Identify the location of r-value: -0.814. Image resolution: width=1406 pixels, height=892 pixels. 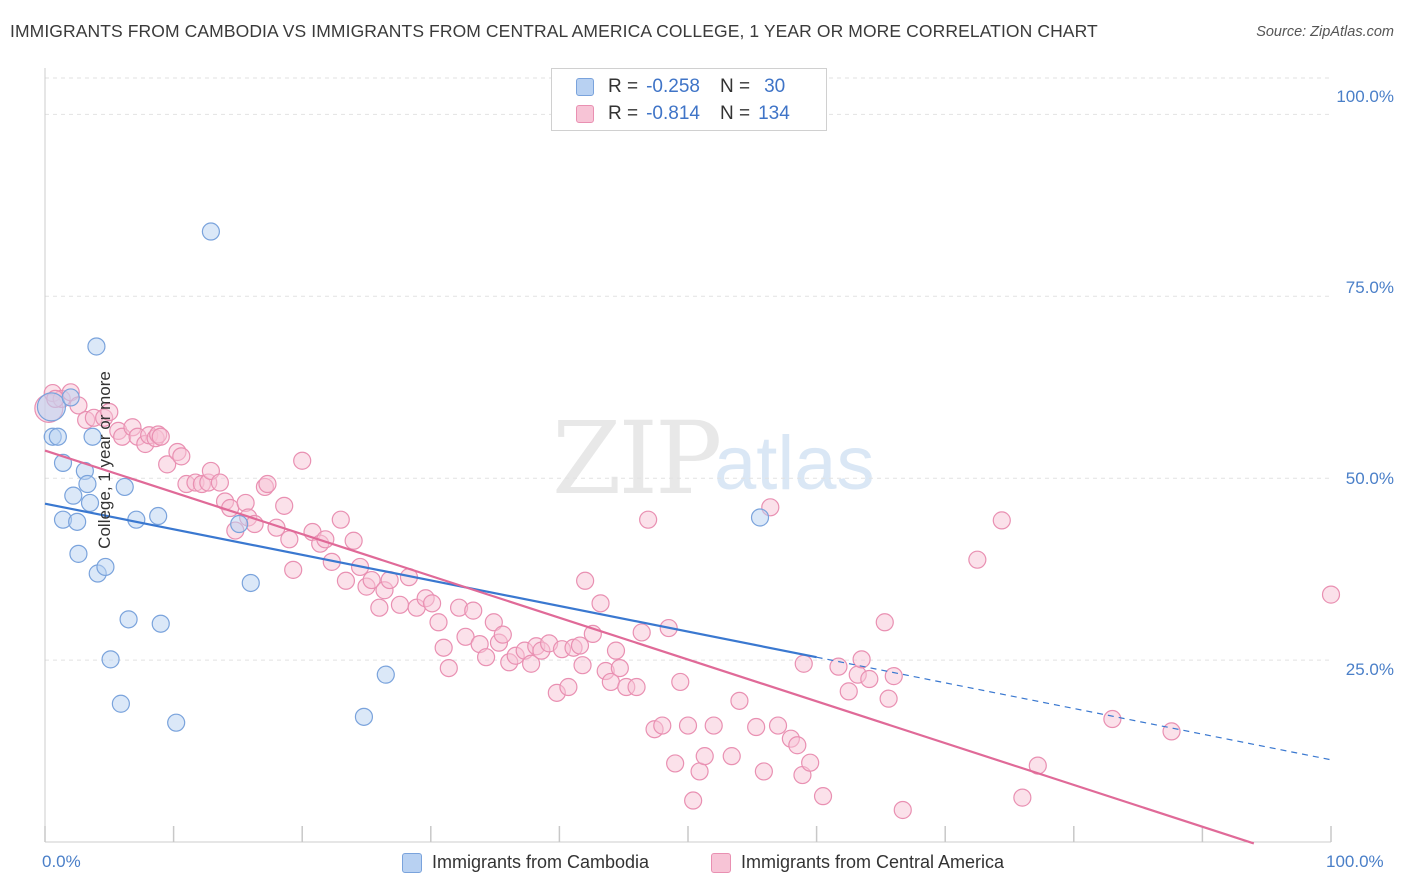
(673, 113).